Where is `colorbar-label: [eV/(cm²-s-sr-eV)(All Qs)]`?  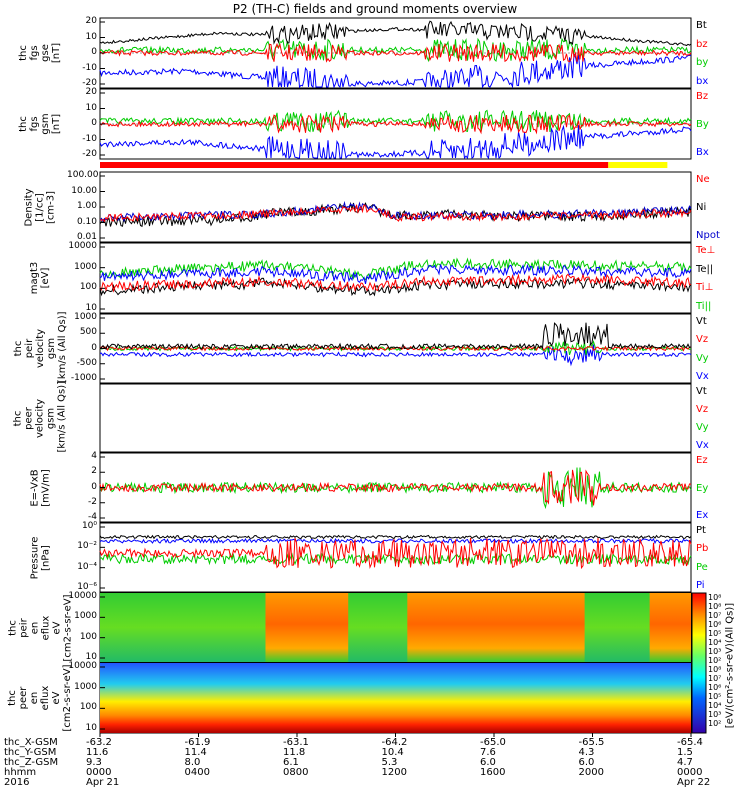
colorbar-label: [eV/(cm²-s-sr-eV)(All Qs)] is located at coordinates (730, 665).